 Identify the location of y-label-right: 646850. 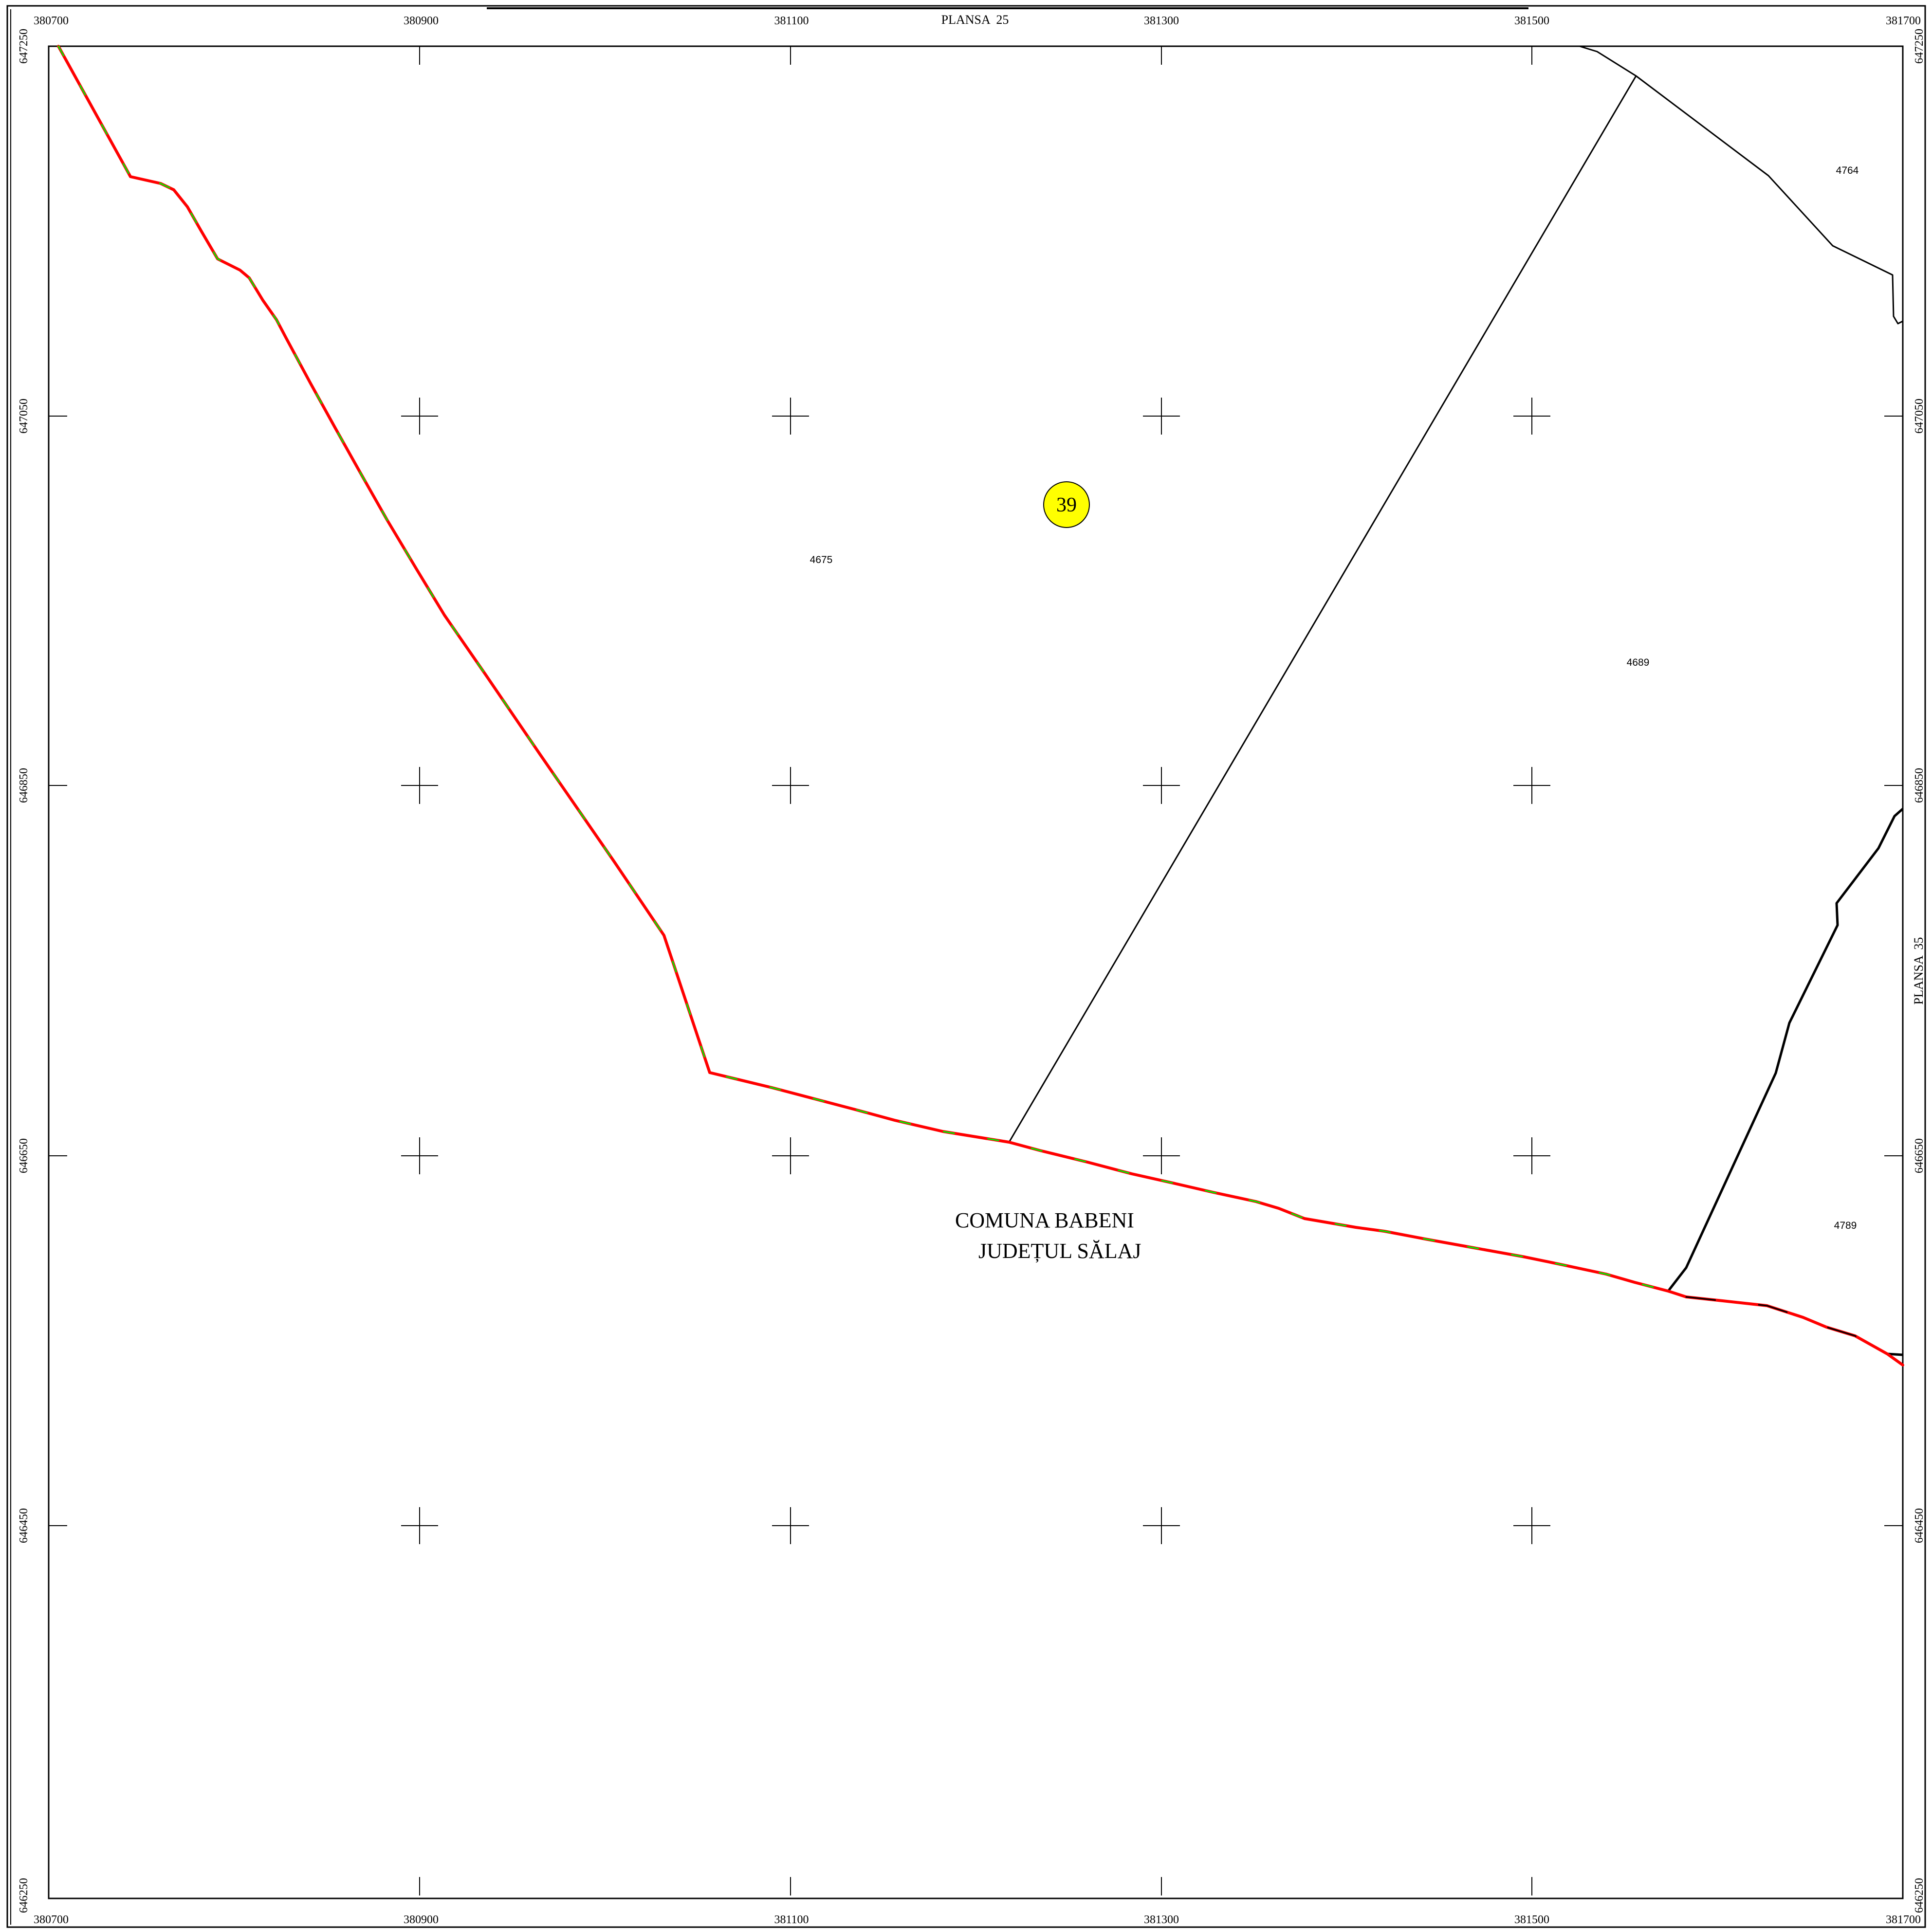
(1919, 785).